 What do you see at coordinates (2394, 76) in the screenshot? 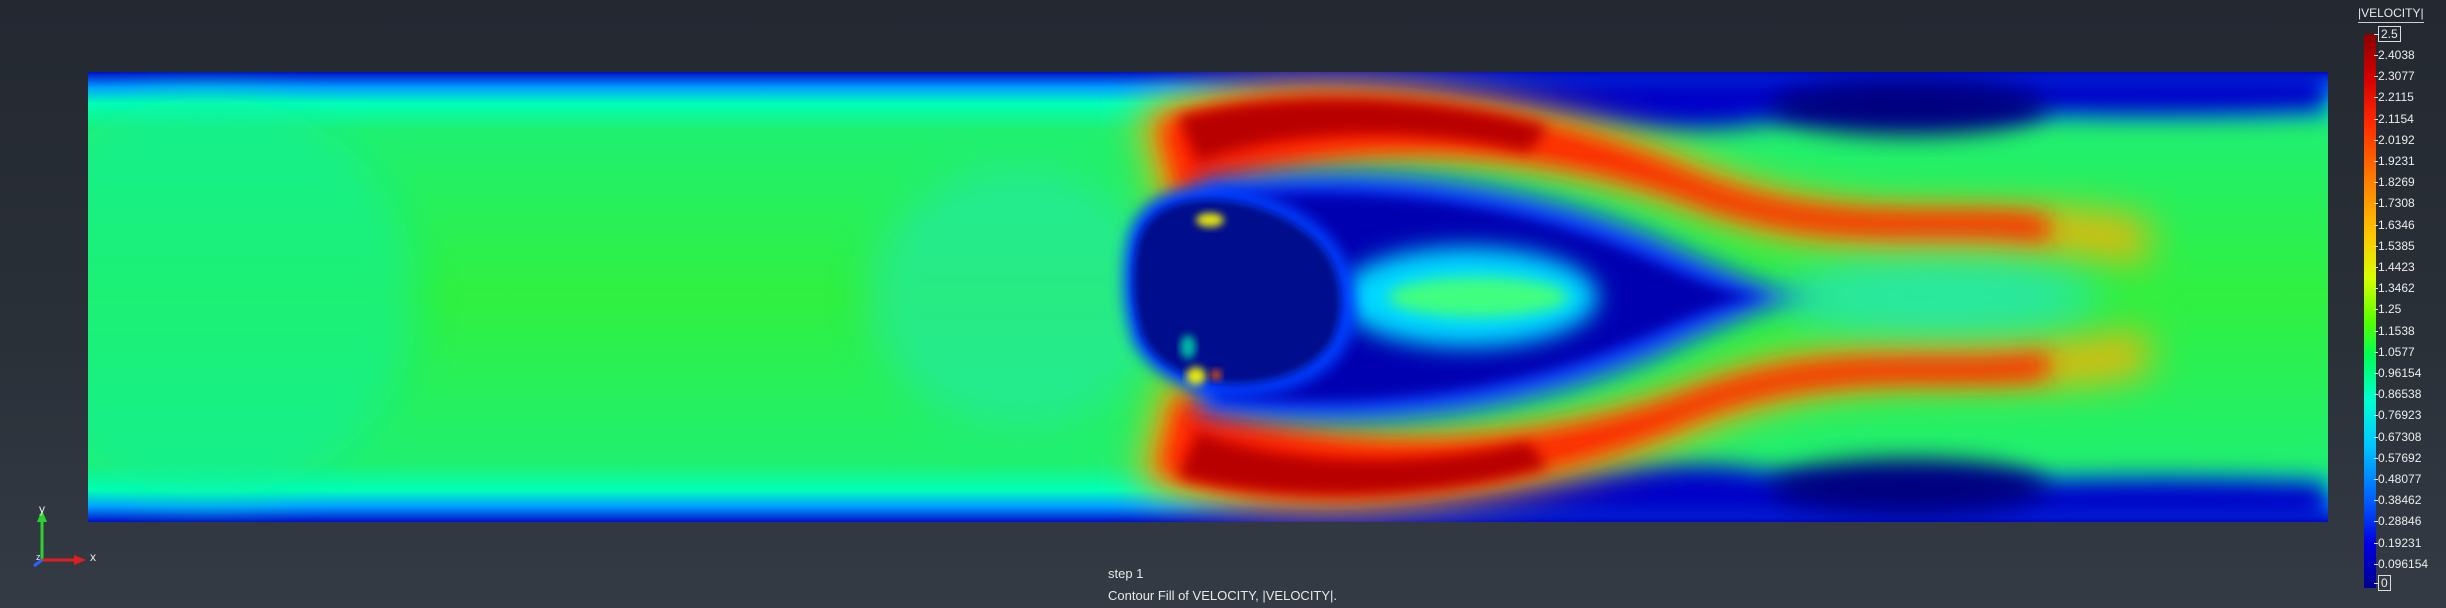
I see `legend-tick-label: 2.3077` at bounding box center [2394, 76].